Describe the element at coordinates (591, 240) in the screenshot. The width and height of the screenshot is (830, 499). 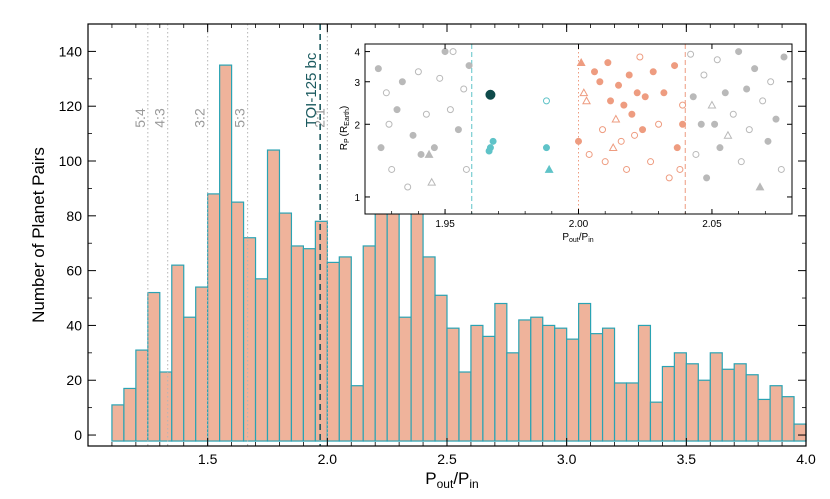
I see `inset-x-title-sub2: in` at that location.